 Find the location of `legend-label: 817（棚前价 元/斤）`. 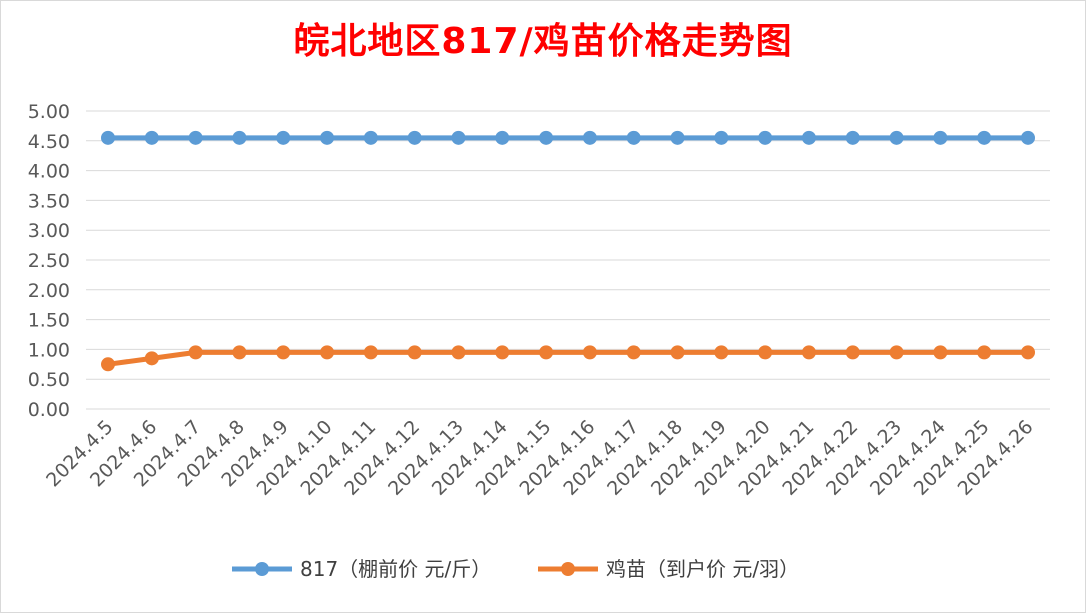

legend-label: 817（棚前价 元/斤） is located at coordinates (395, 569).